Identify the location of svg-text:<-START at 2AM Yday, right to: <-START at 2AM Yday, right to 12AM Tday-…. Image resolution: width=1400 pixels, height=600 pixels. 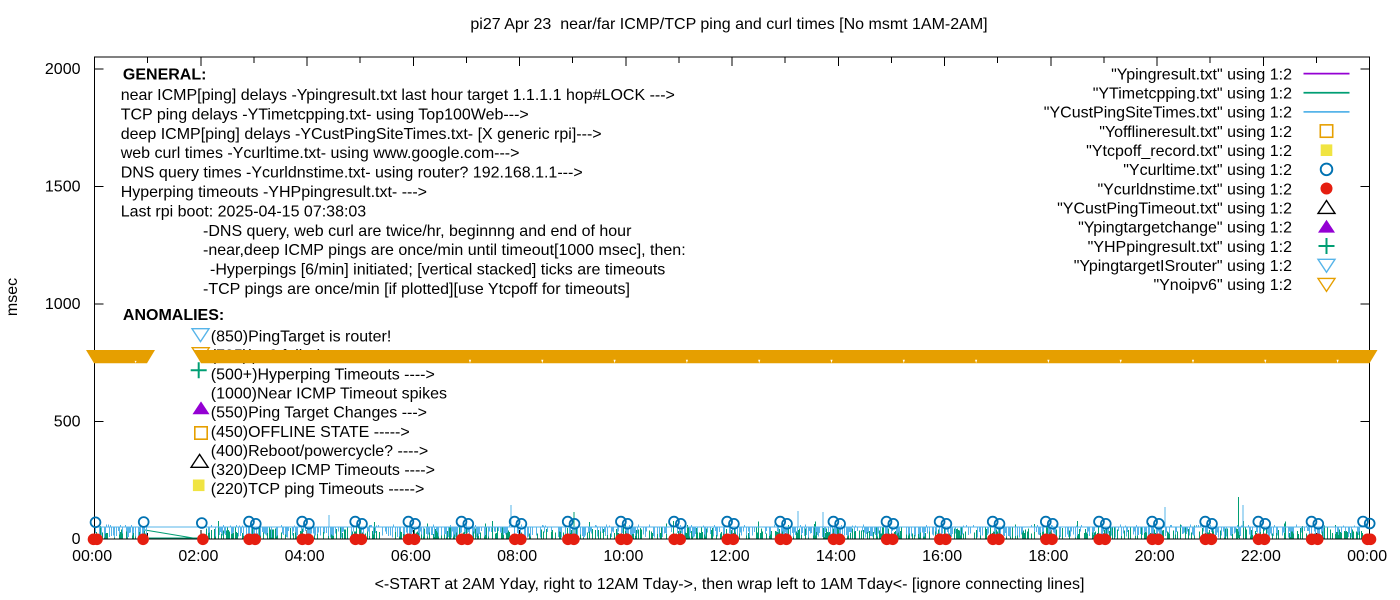
(730, 584).